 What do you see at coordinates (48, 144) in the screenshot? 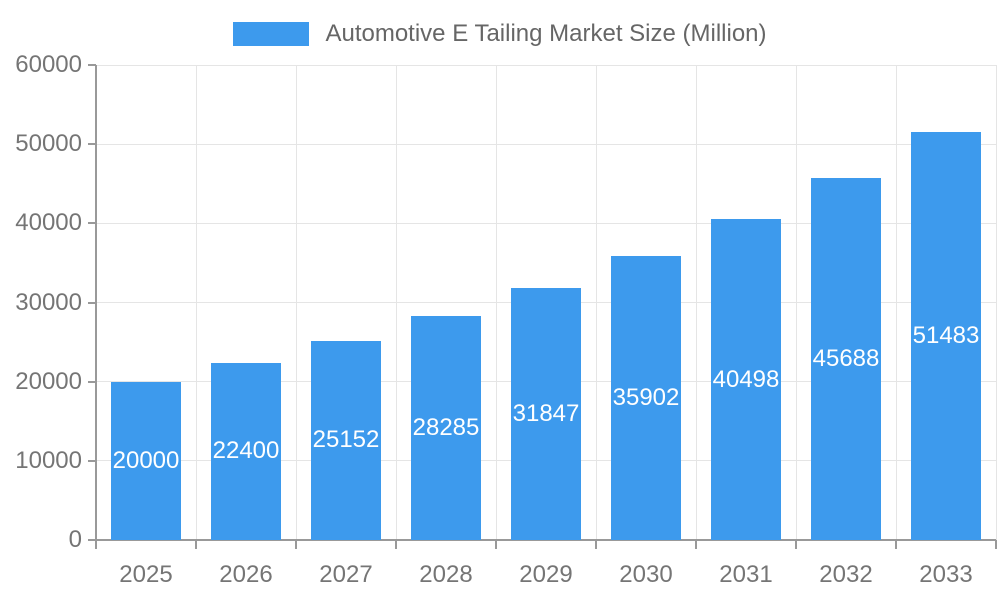
I see `y-axis-label: 50000` at bounding box center [48, 144].